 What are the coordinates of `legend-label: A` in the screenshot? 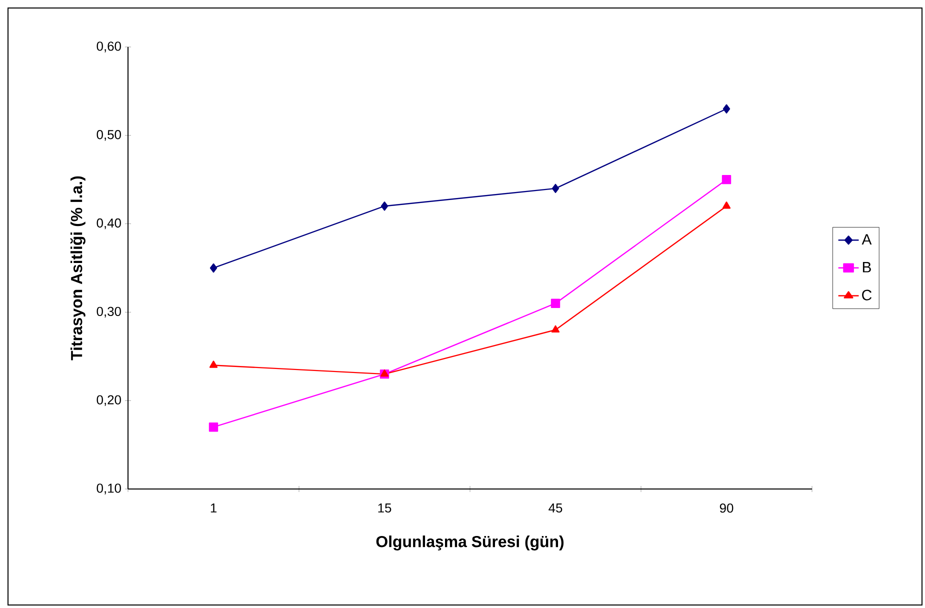 It's located at (867, 239).